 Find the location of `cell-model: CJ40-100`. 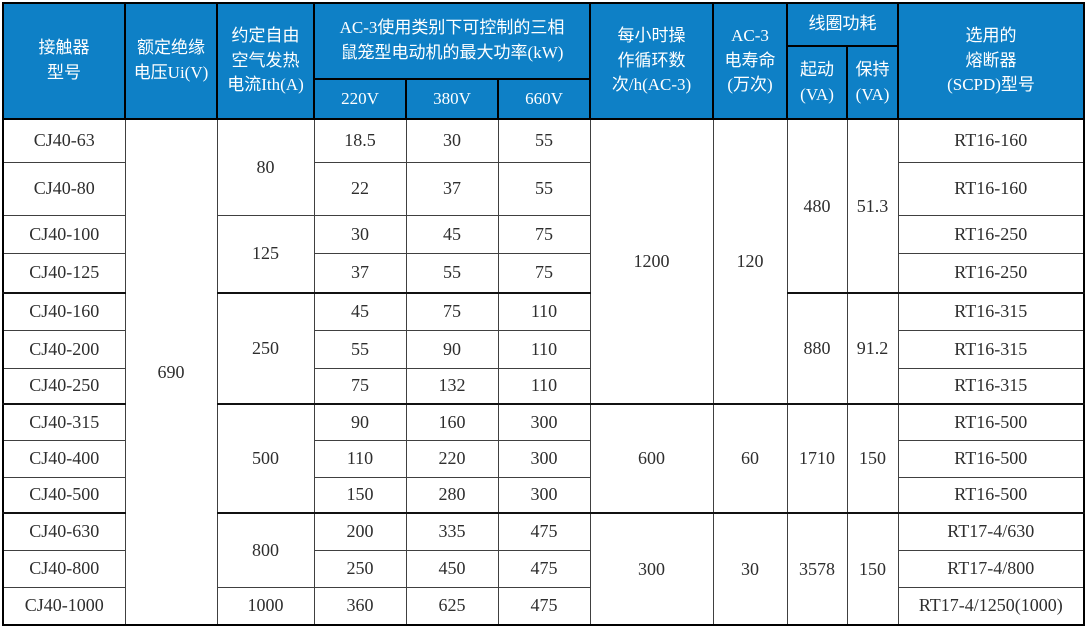

cell-model: CJ40-100 is located at coordinates (64, 234).